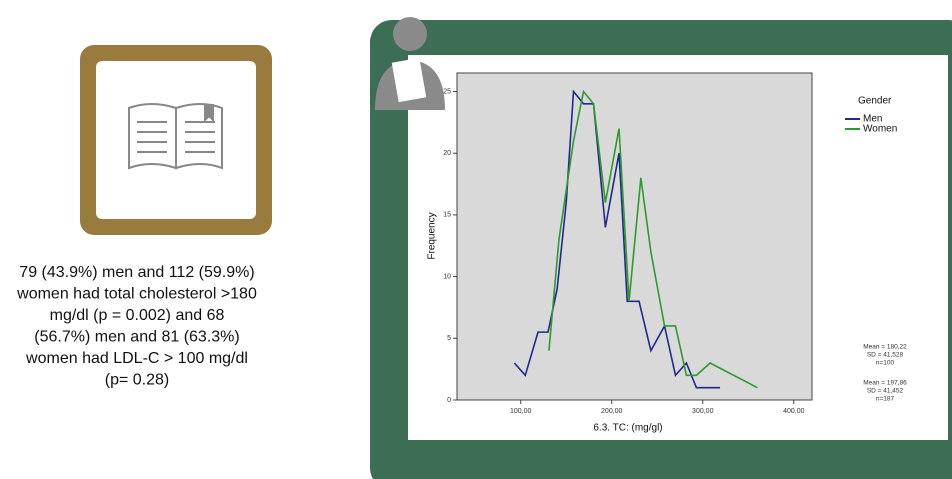 This screenshot has height=479, width=952. I want to click on caption-line: women had total cholesterol >180, so click(136, 294).